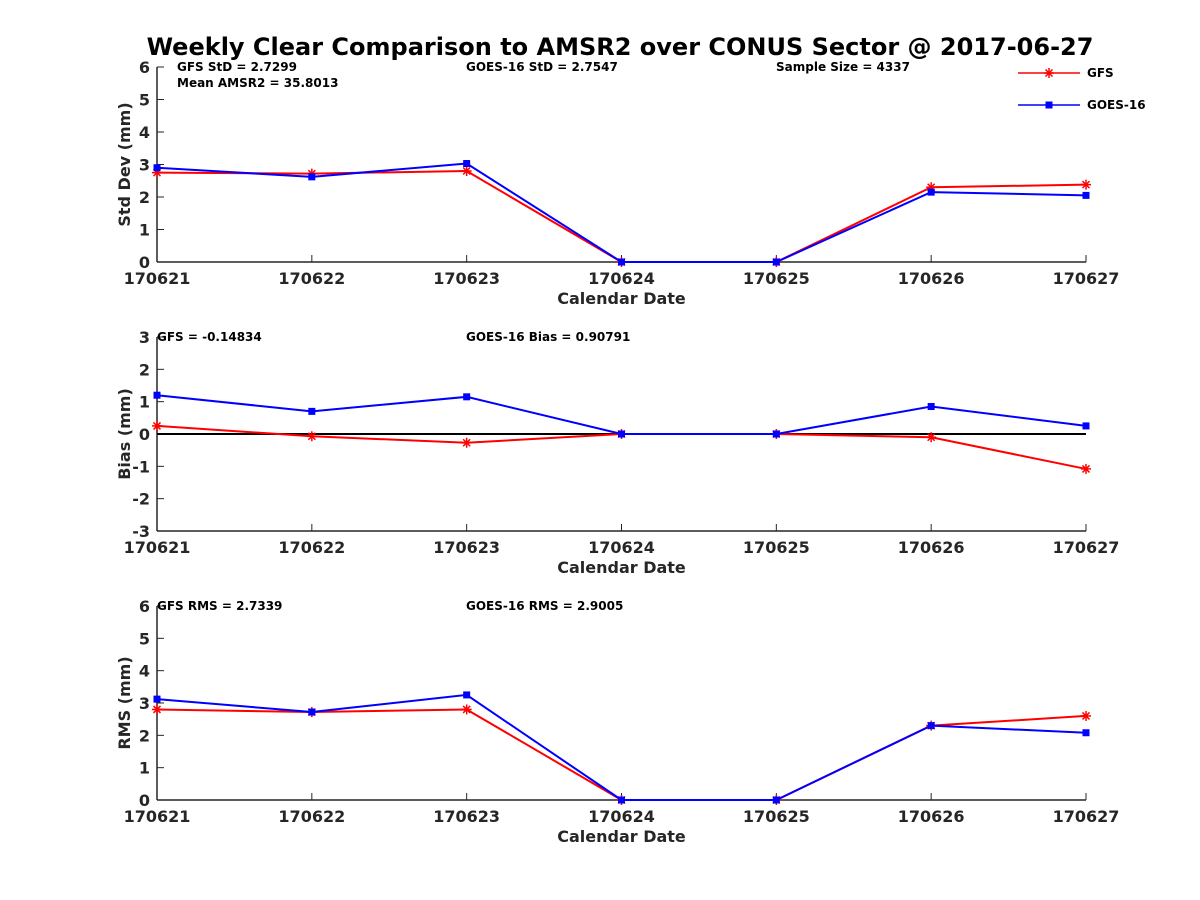 The image size is (1200, 900). What do you see at coordinates (141, 466) in the screenshot?
I see `y-tick-label: -1` at bounding box center [141, 466].